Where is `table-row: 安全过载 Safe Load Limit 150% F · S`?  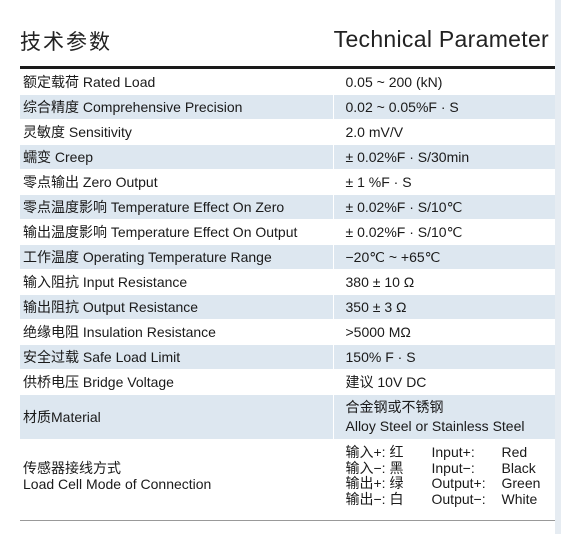
table-row: 安全过载 Safe Load Limit 150% F · S is located at coordinates (287, 357).